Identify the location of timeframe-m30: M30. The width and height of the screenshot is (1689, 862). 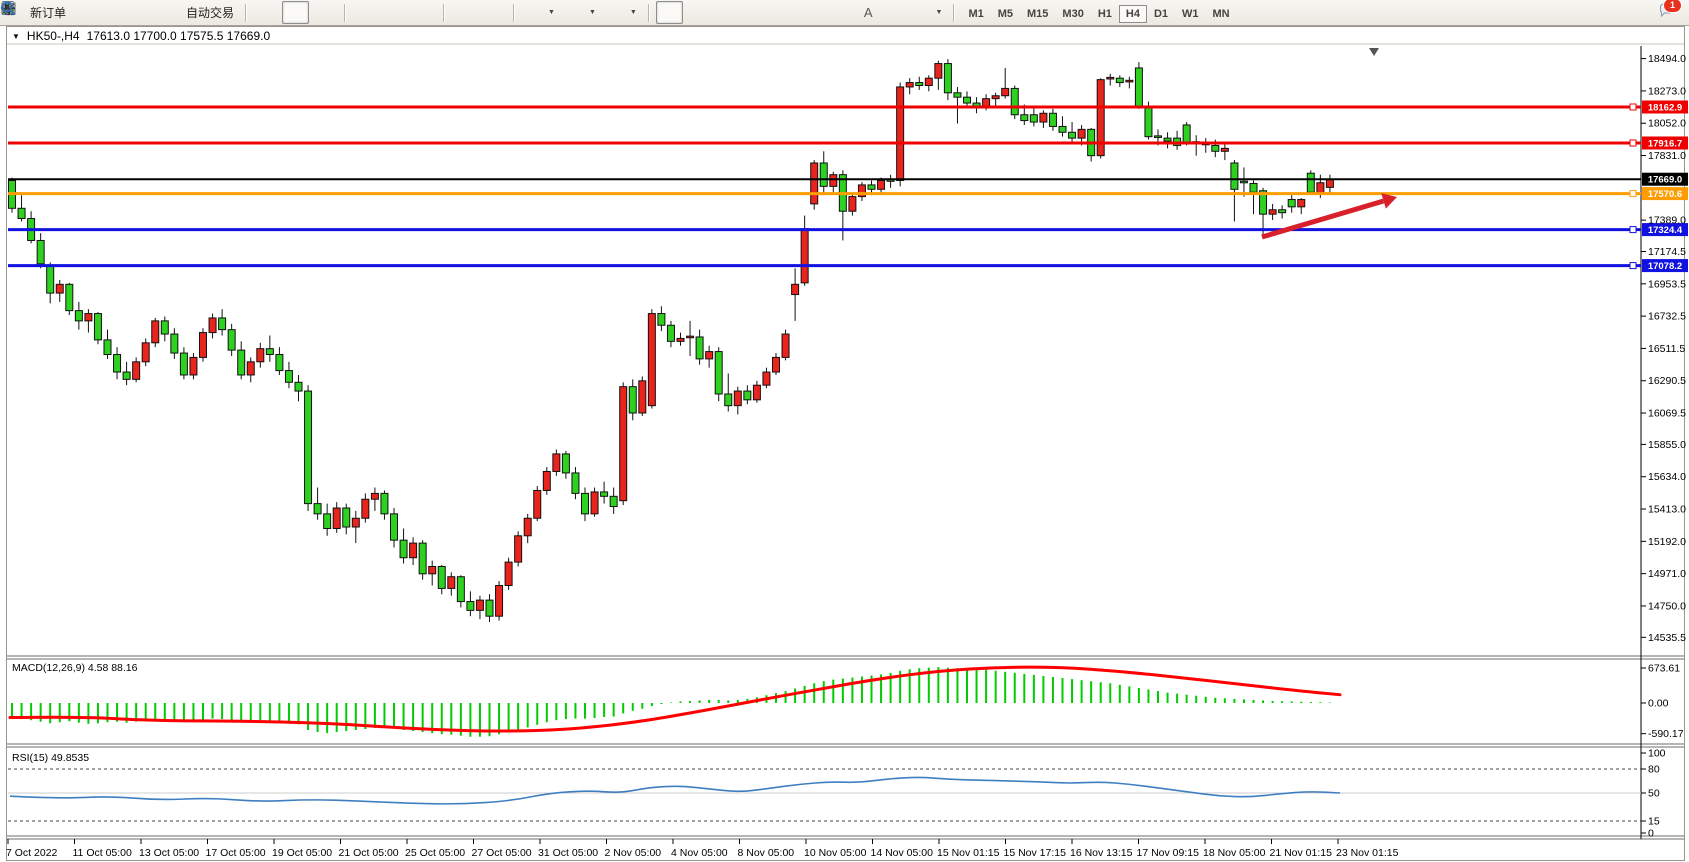
(1073, 13).